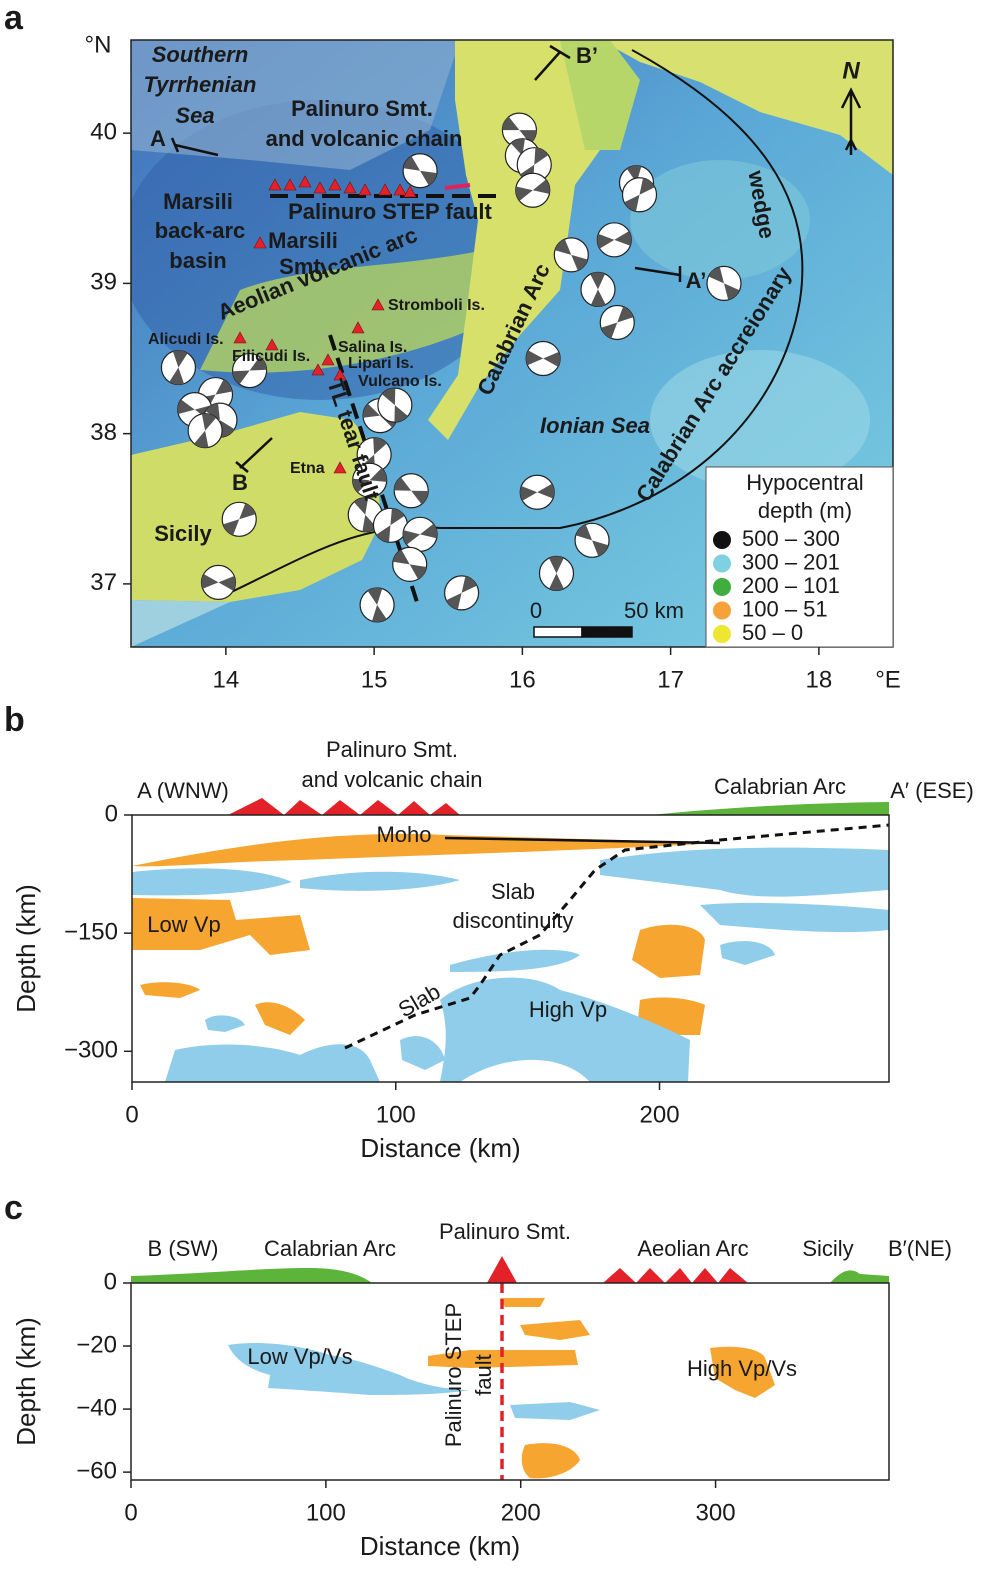 The height and width of the screenshot is (1592, 993). I want to click on x-tick-label: 18, so click(819, 679).